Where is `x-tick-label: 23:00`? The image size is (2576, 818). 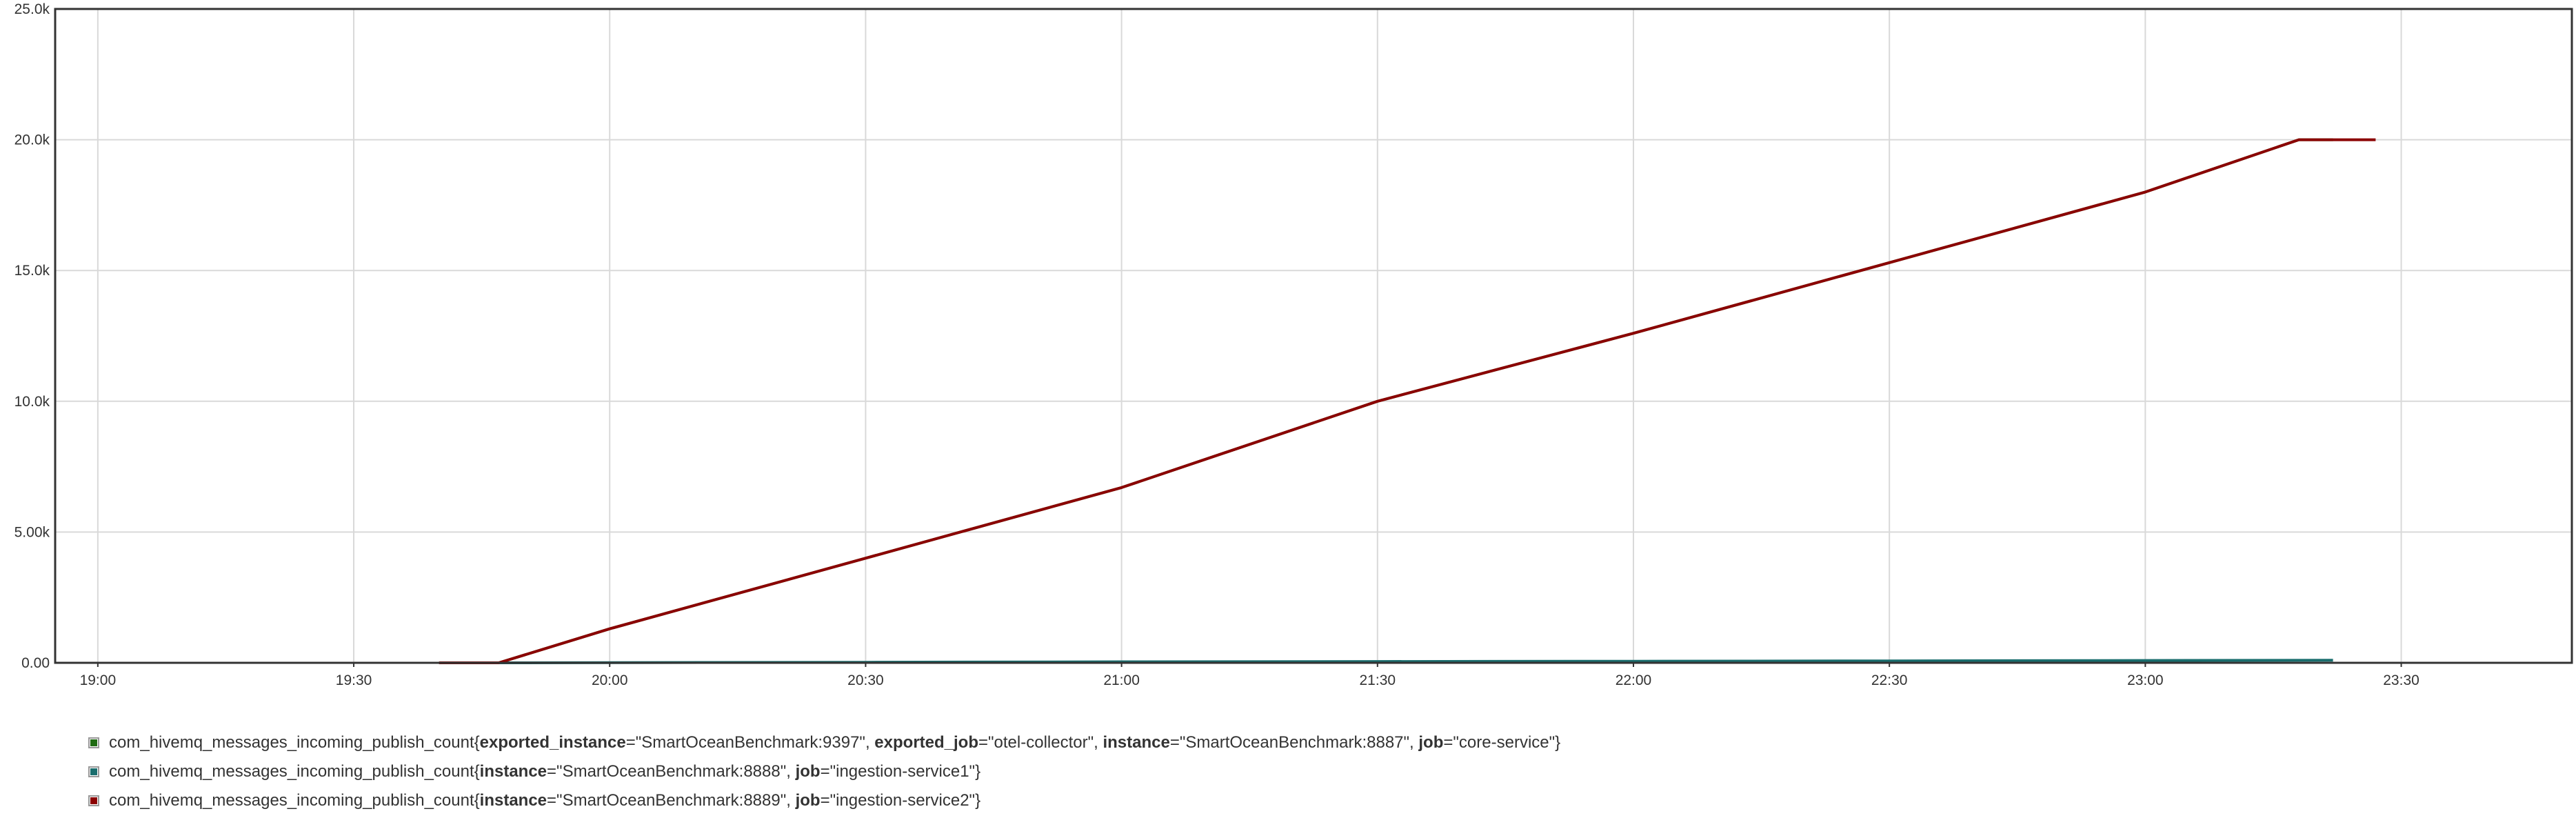 x-tick-label: 23:00 is located at coordinates (2145, 680).